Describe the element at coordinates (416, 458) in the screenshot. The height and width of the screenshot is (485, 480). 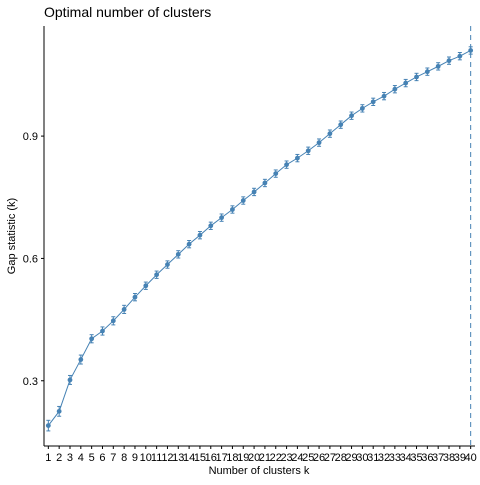
I see `x-tick-label: 35` at that location.